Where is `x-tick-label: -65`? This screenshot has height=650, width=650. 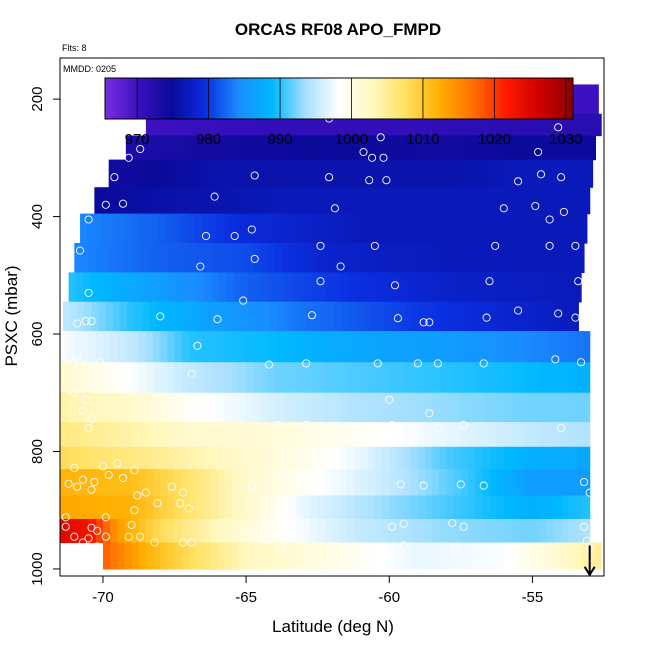 x-tick-label: -65 is located at coordinates (246, 597).